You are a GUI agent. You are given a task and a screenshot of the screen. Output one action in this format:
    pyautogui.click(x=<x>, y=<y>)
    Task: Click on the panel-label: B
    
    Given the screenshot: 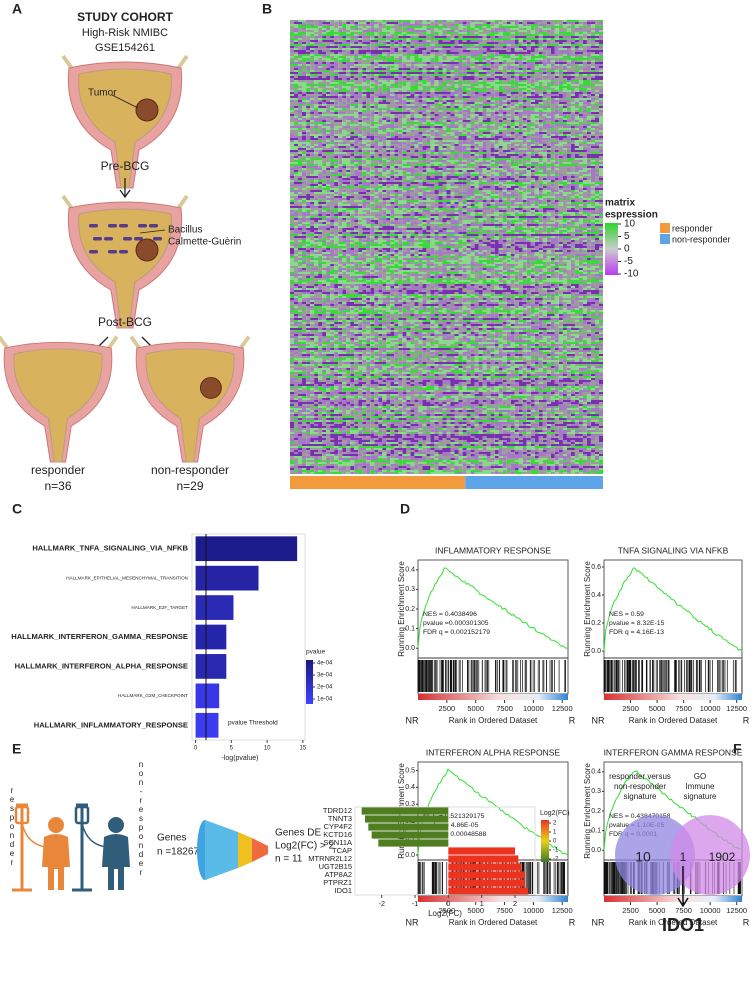 What is the action you would take?
    pyautogui.click(x=267, y=9)
    